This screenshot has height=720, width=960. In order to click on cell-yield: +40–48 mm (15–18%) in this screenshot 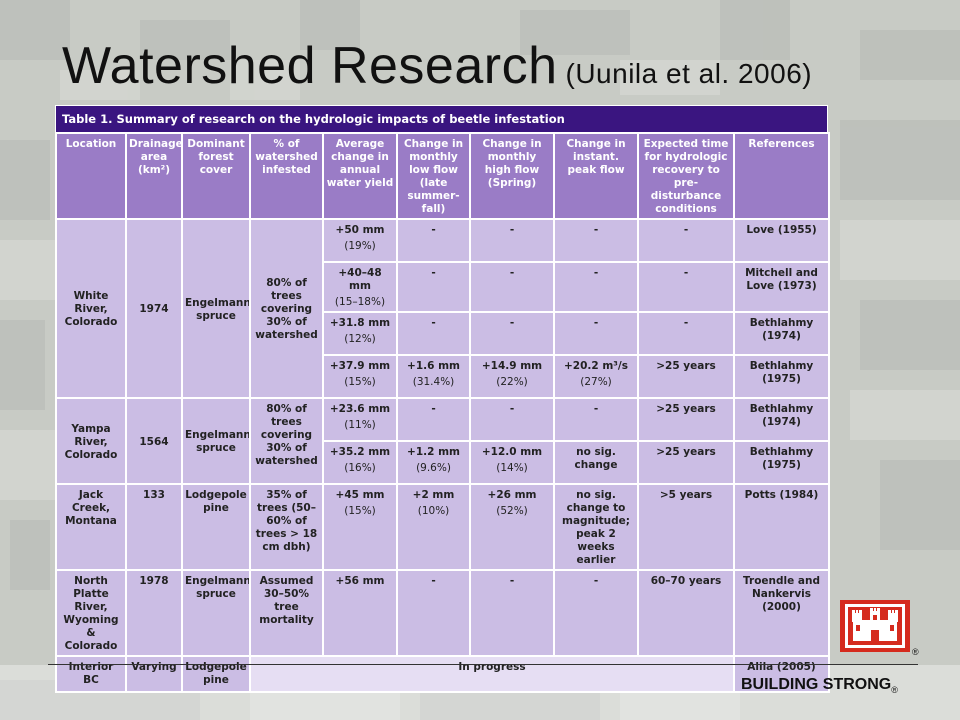, I will do `click(360, 287)`.